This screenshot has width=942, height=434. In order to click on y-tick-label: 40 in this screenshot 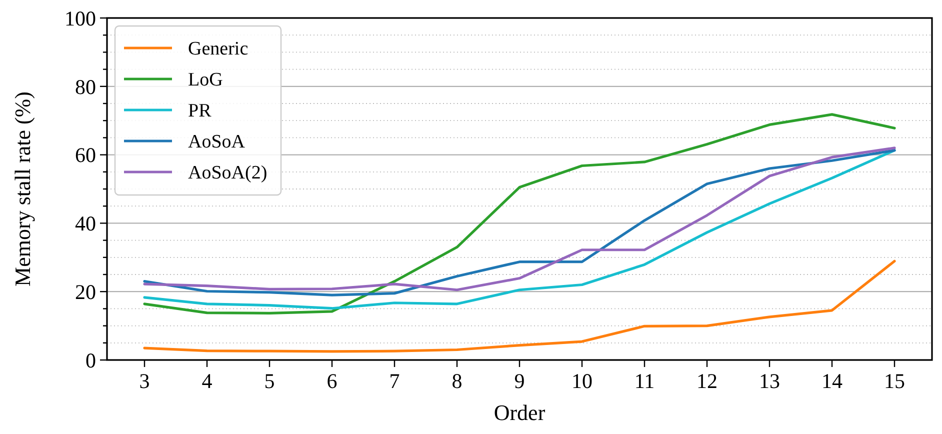, I will do `click(85, 224)`.